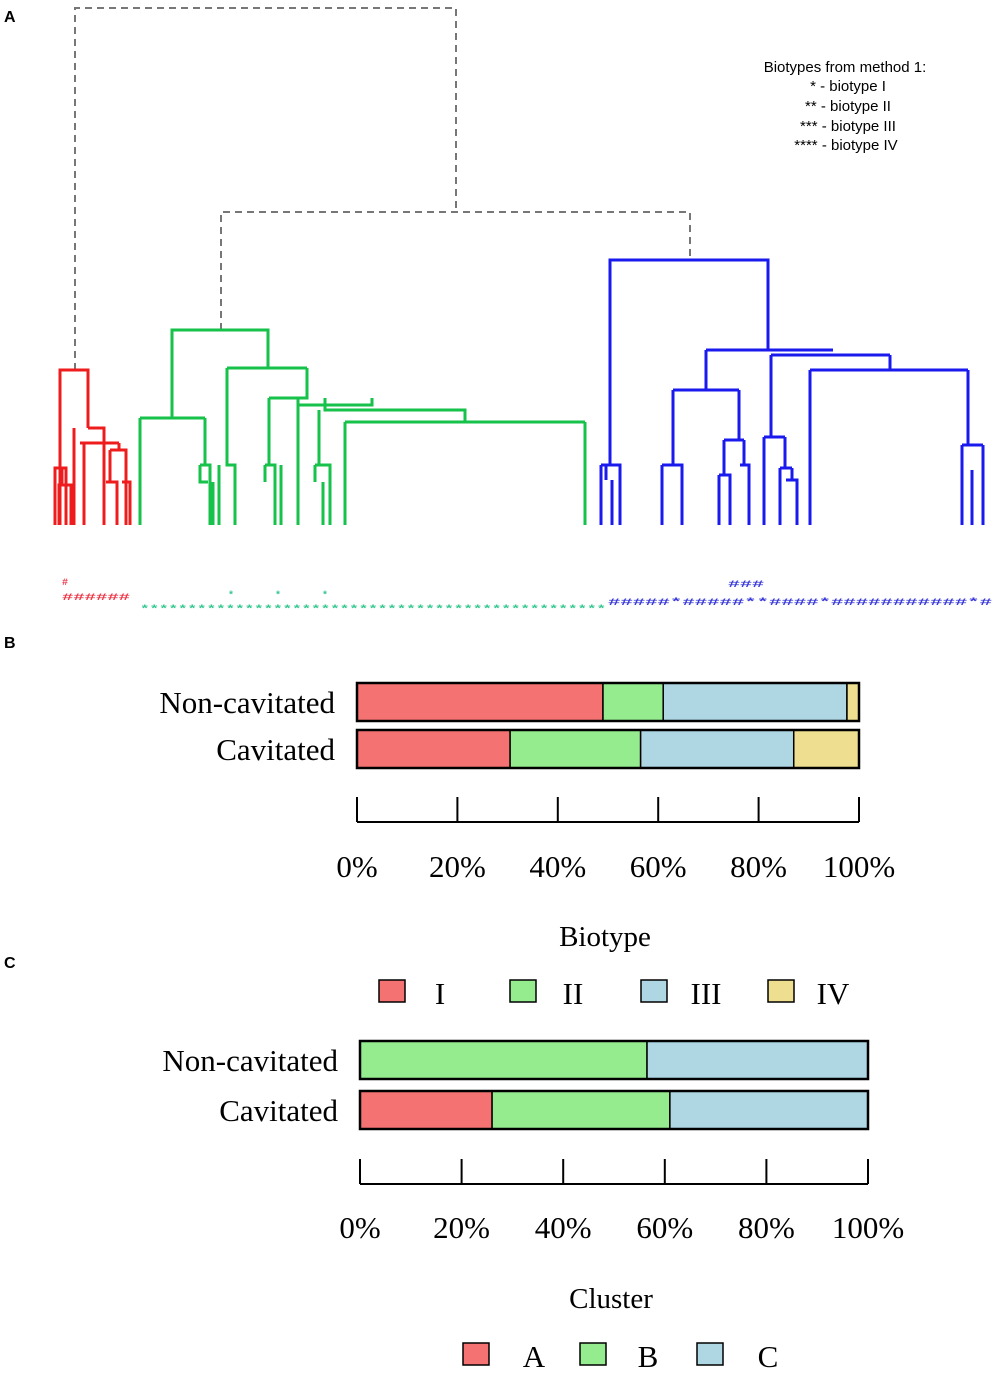  Describe the element at coordinates (845, 67) in the screenshot. I see `dendrogram-legend-title: Biotypes from method 1:` at that location.